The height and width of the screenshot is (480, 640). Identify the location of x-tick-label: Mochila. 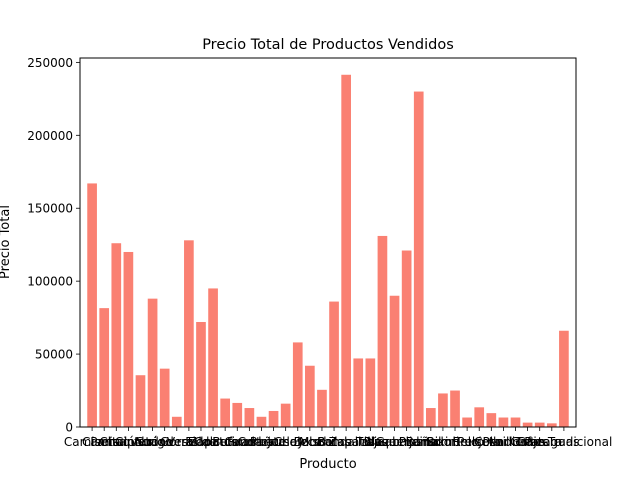
(322, 442).